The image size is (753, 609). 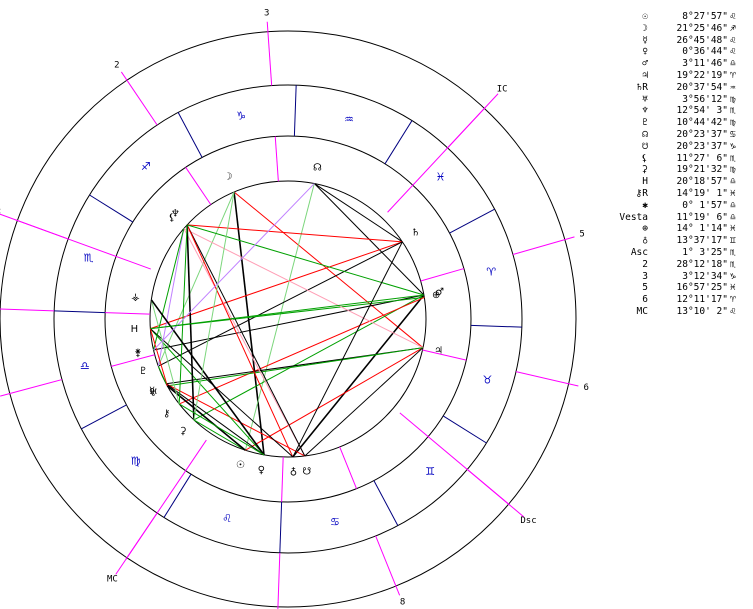 What do you see at coordinates (705, 252) in the screenshot?
I see `position-value: 1° 3'25"` at bounding box center [705, 252].